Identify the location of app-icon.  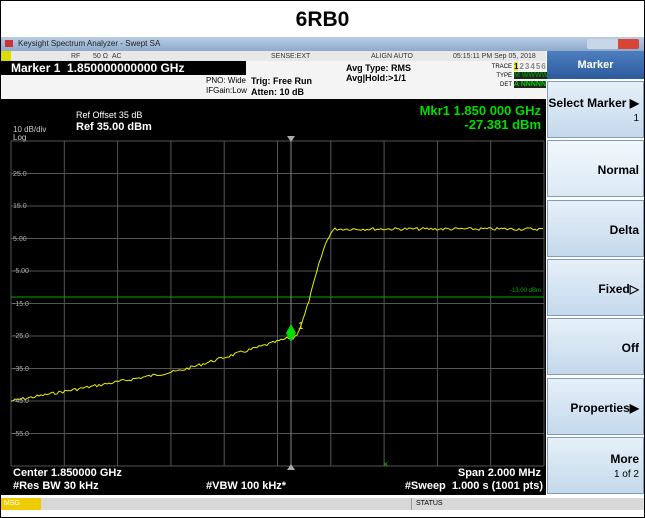
(9, 43).